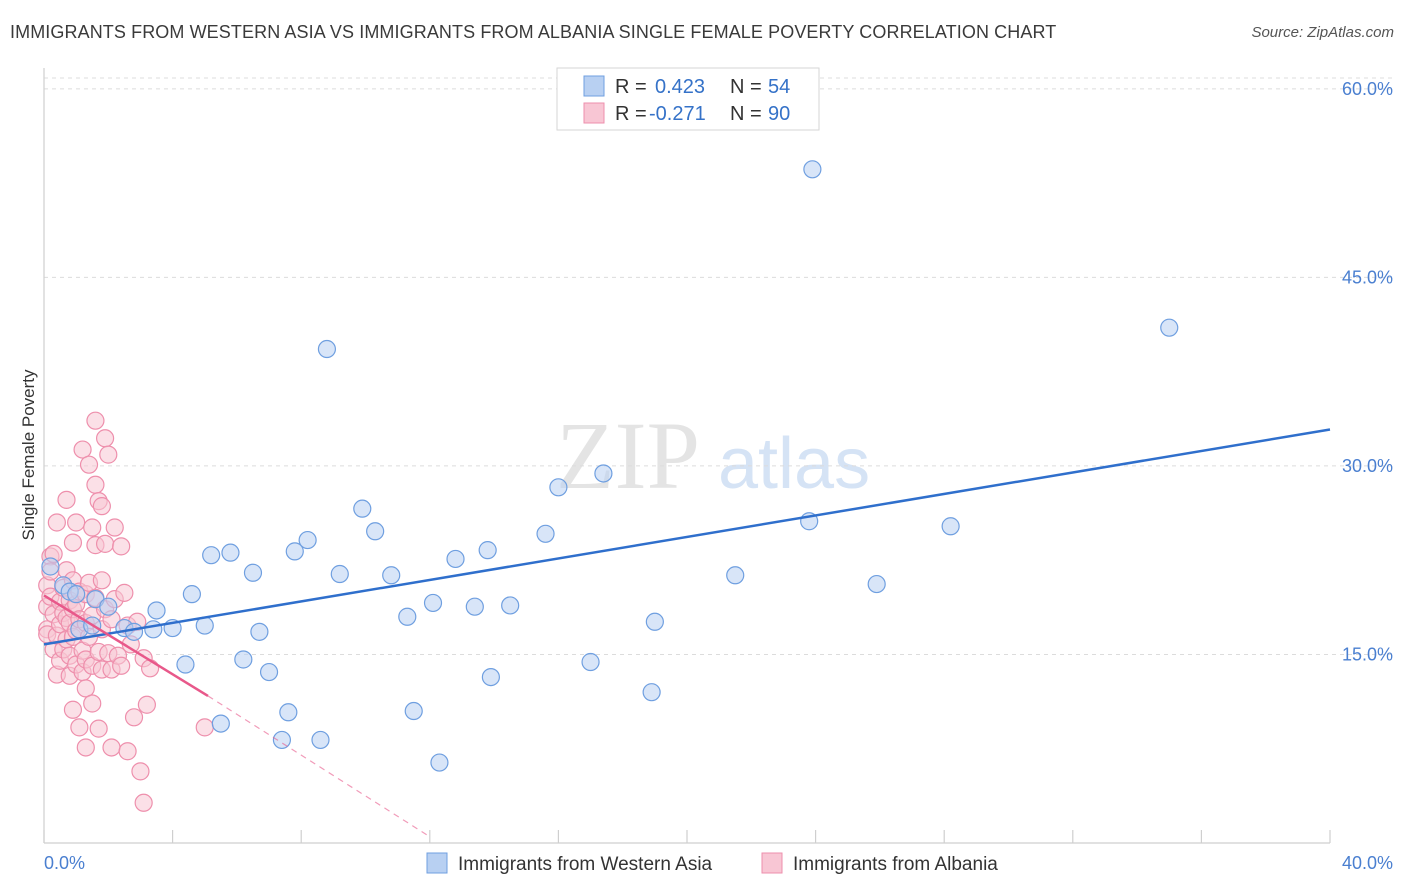 Image resolution: width=1406 pixels, height=892 pixels. Describe the element at coordinates (1367, 654) in the screenshot. I see `y-tick-label-0: 15.0%` at that location.